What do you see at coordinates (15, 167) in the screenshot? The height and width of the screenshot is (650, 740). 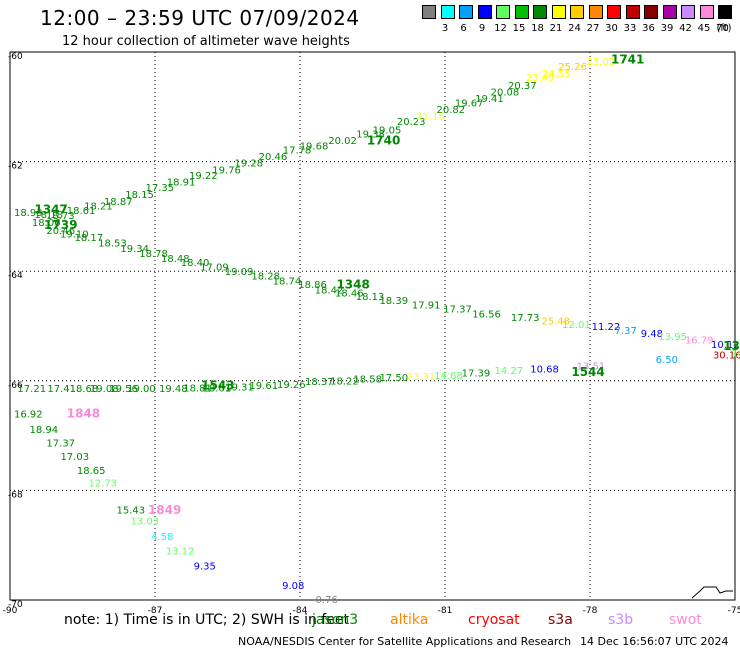 I see `y-tick-label: -62` at bounding box center [15, 167].